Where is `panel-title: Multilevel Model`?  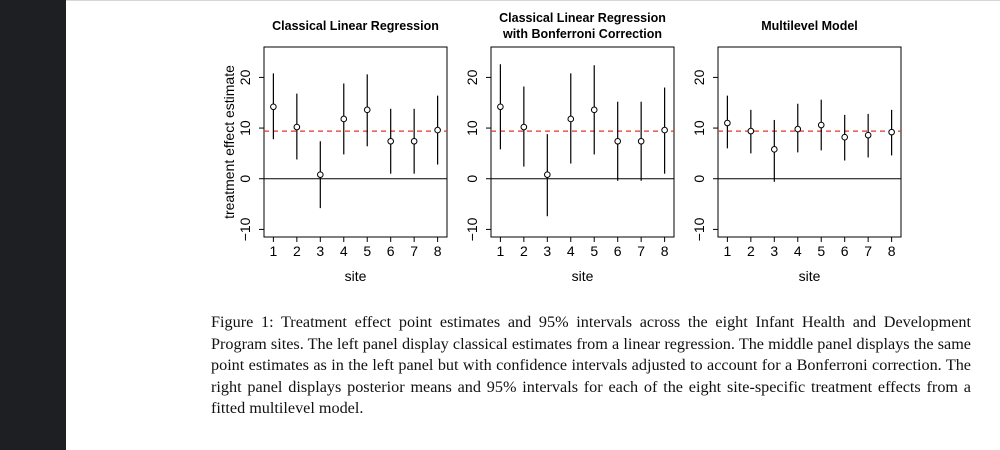
panel-title: Multilevel Model is located at coordinates (809, 26).